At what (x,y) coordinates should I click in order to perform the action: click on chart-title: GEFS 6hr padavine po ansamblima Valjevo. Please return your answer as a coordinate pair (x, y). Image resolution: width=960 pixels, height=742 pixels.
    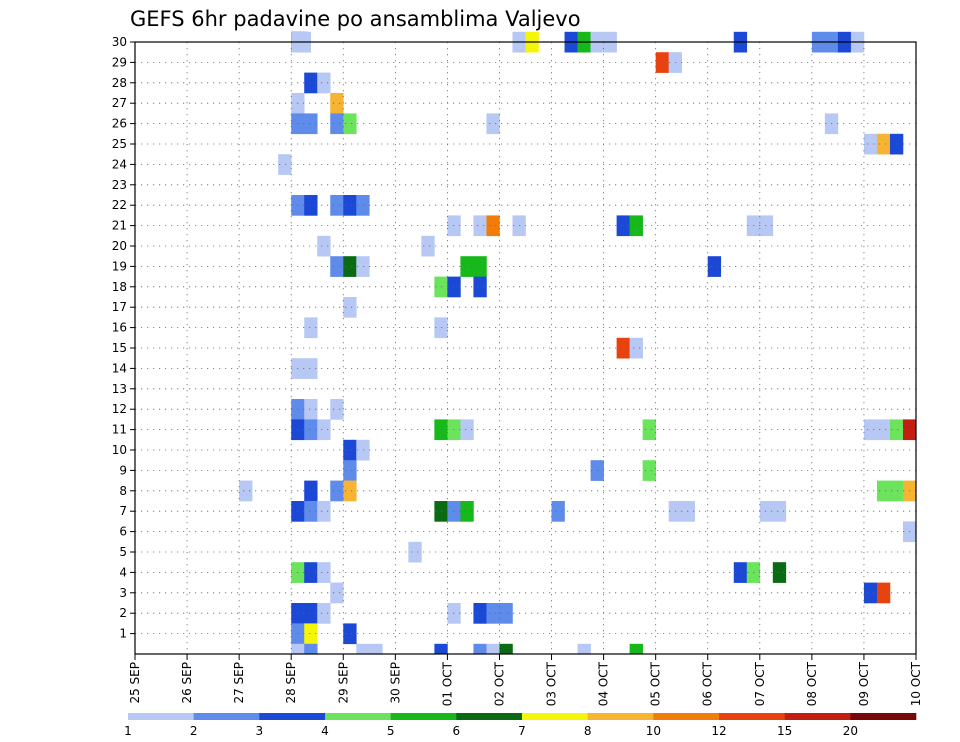
    Looking at the image, I should click on (355, 19).